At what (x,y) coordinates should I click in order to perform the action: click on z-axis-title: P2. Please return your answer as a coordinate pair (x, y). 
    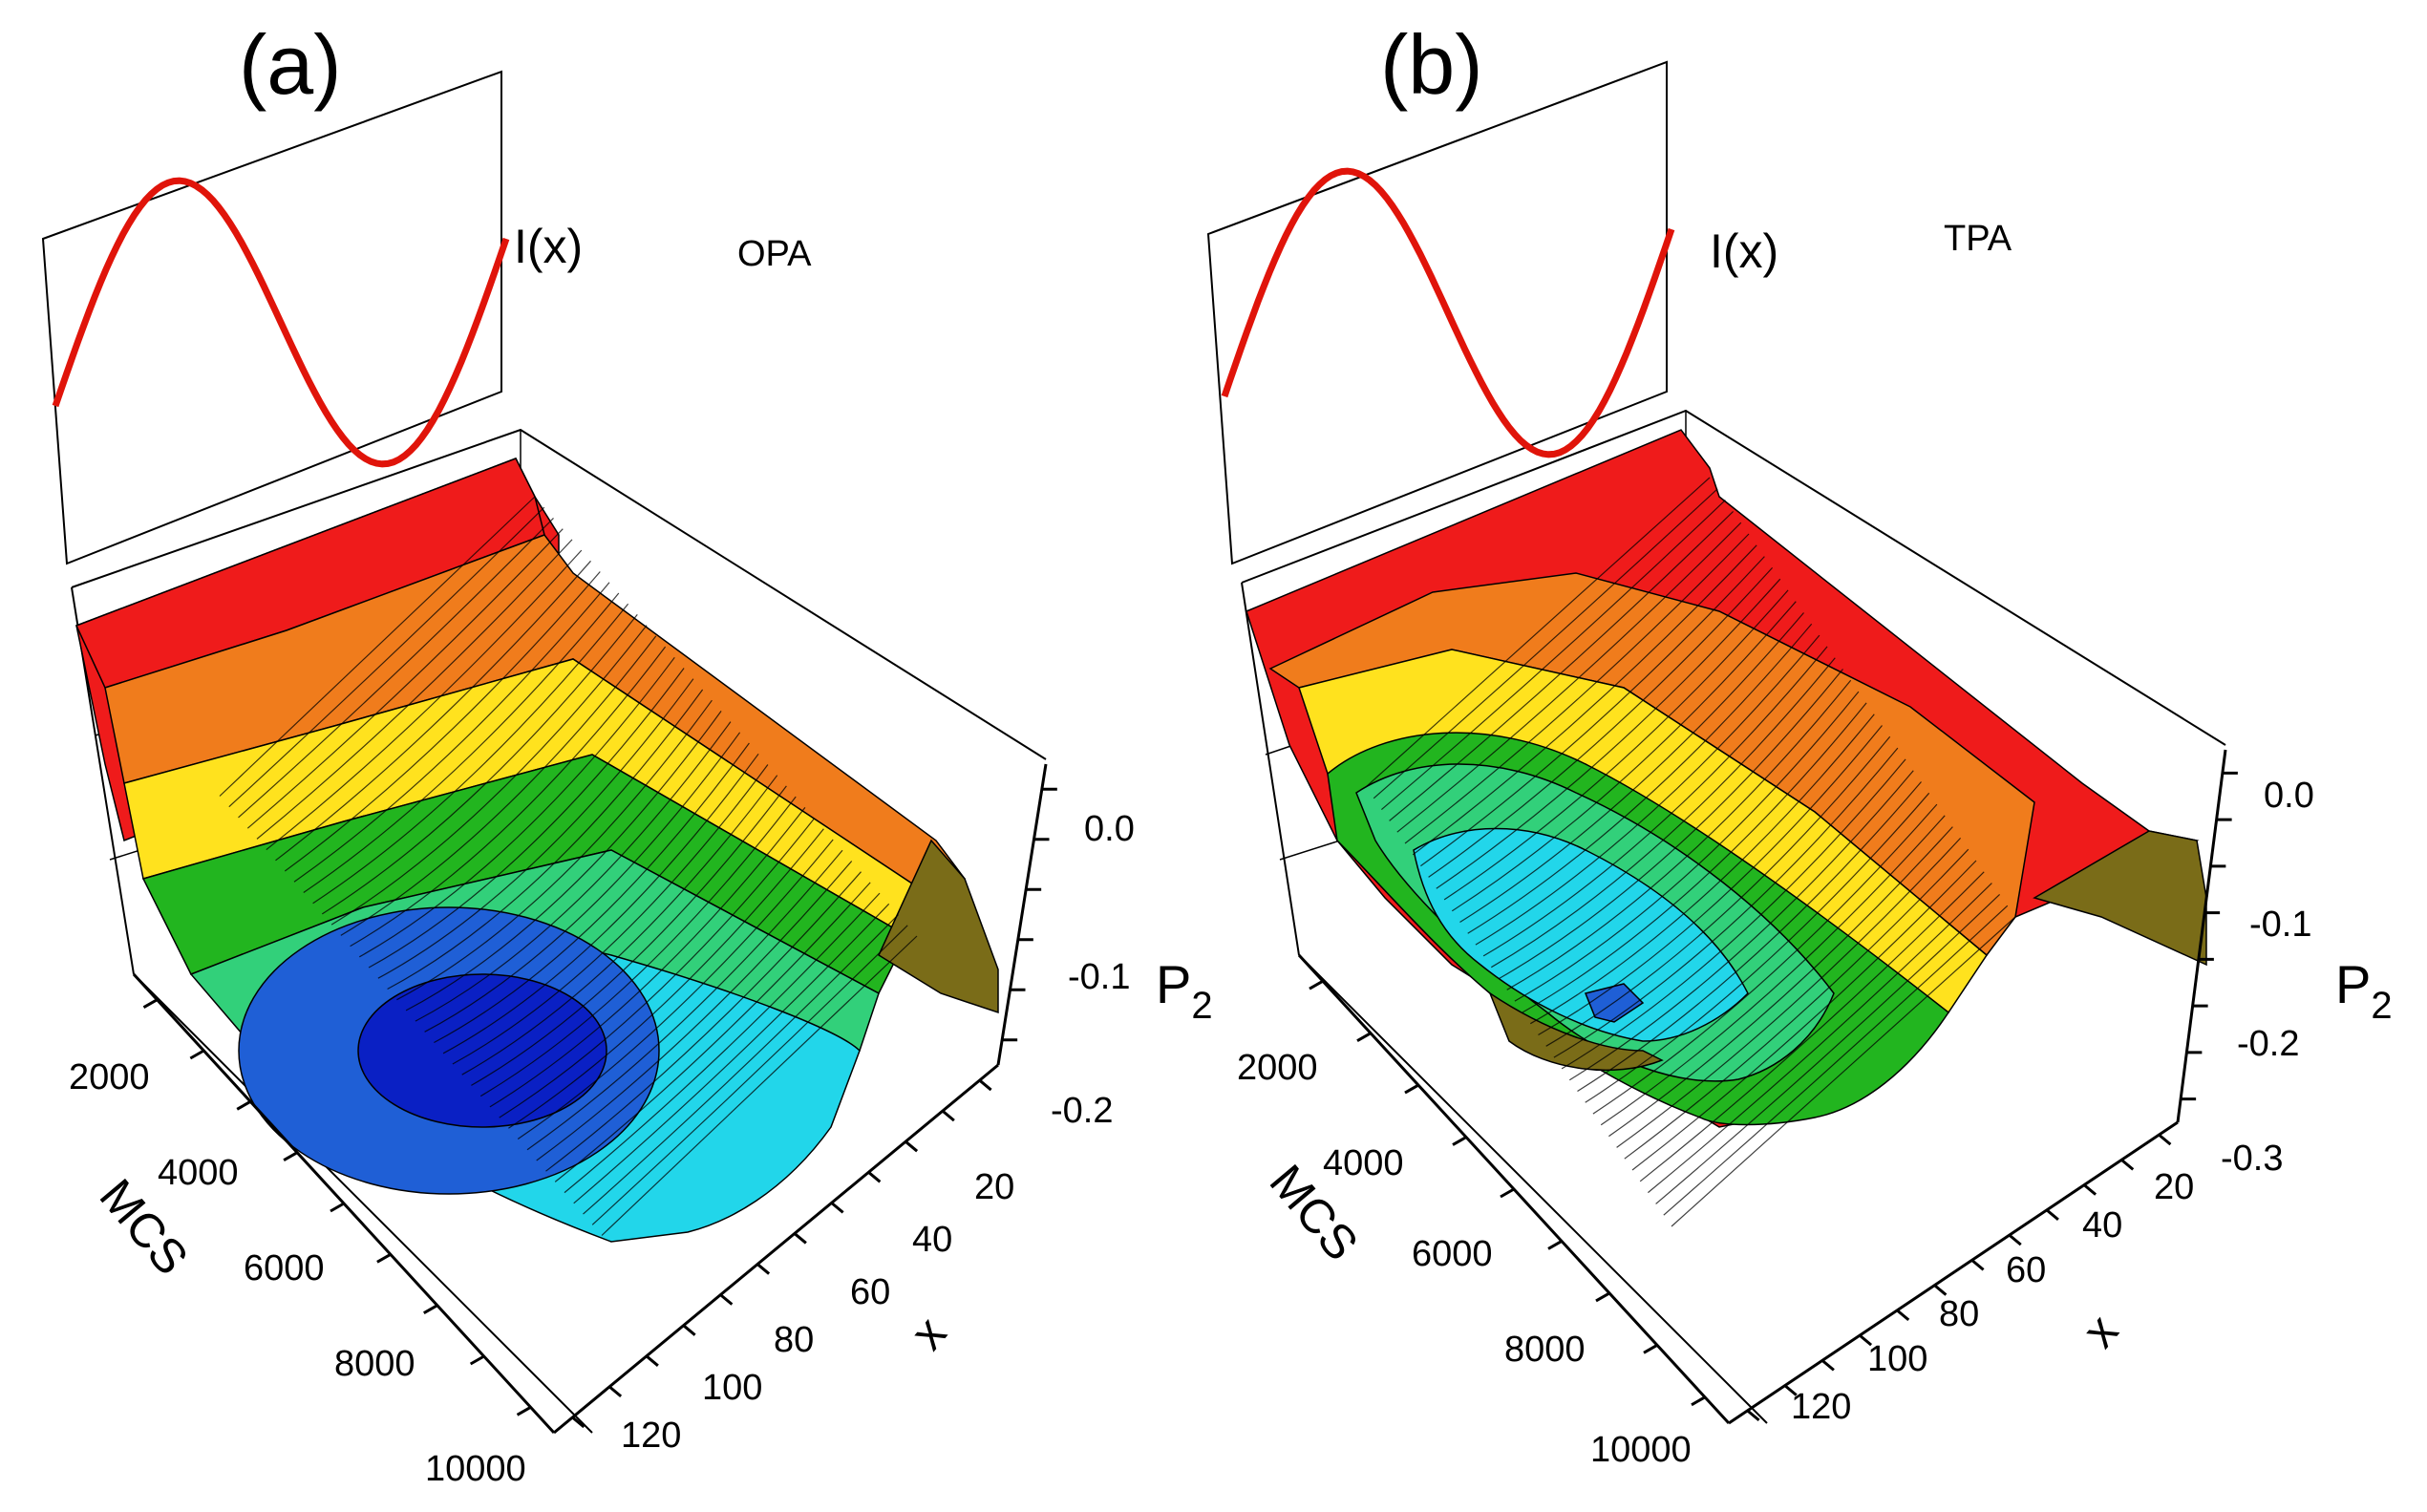
    Looking at the image, I should click on (2364, 990).